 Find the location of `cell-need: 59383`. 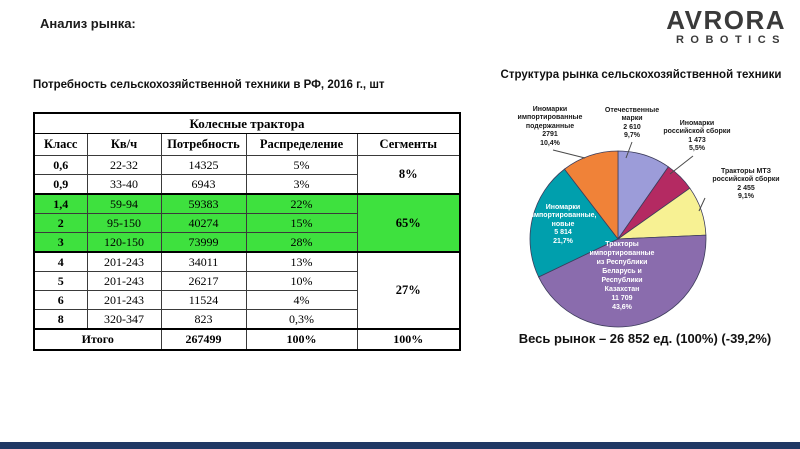

cell-need: 59383 is located at coordinates (203, 203).